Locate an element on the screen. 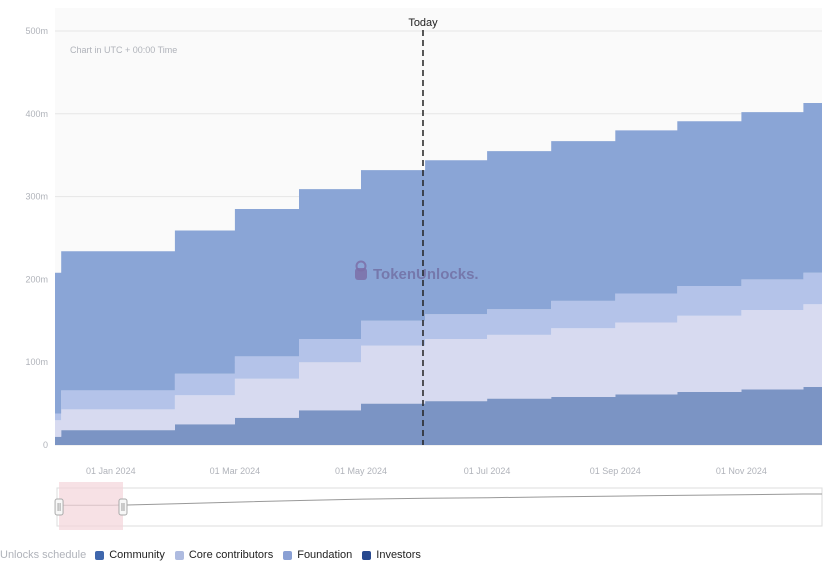 The width and height of the screenshot is (824, 576). legend-label-community: Community is located at coordinates (137, 555).